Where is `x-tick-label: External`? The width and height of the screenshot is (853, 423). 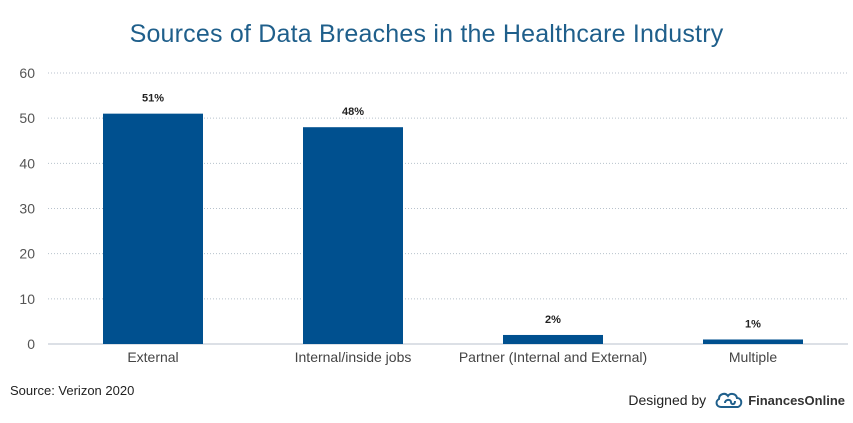 x-tick-label: External is located at coordinates (152, 357).